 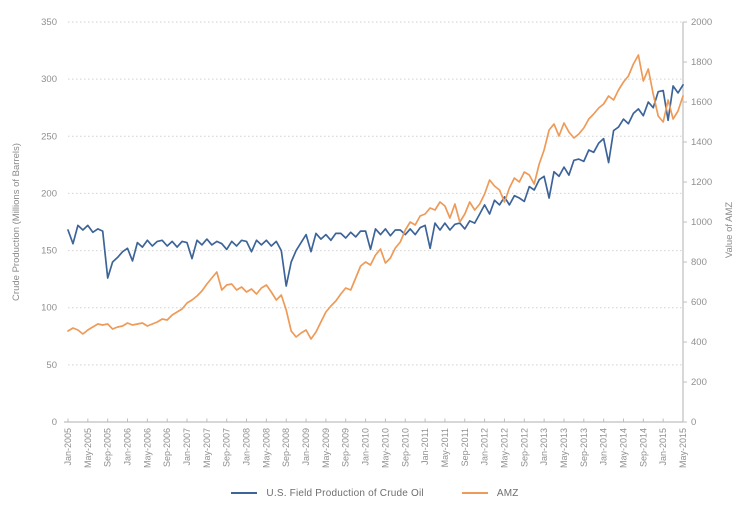 I want to click on x-axis-tick-label: May-2008, so click(x=266, y=448).